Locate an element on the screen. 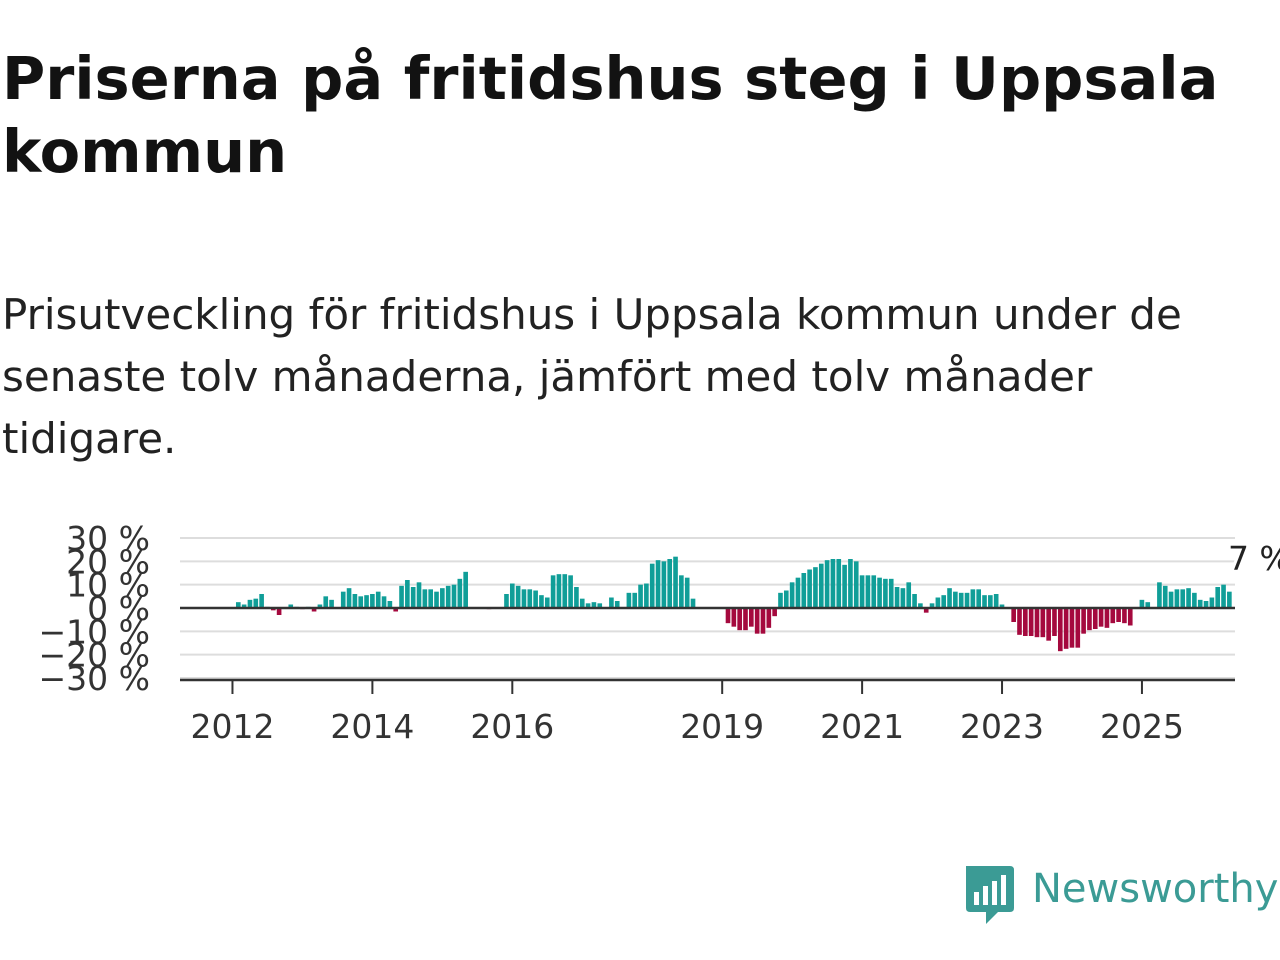 The image size is (1280, 960). y-axis-labels: 30 %20 %10 %0 %−10 %−20 %−30 % is located at coordinates (95, 608).